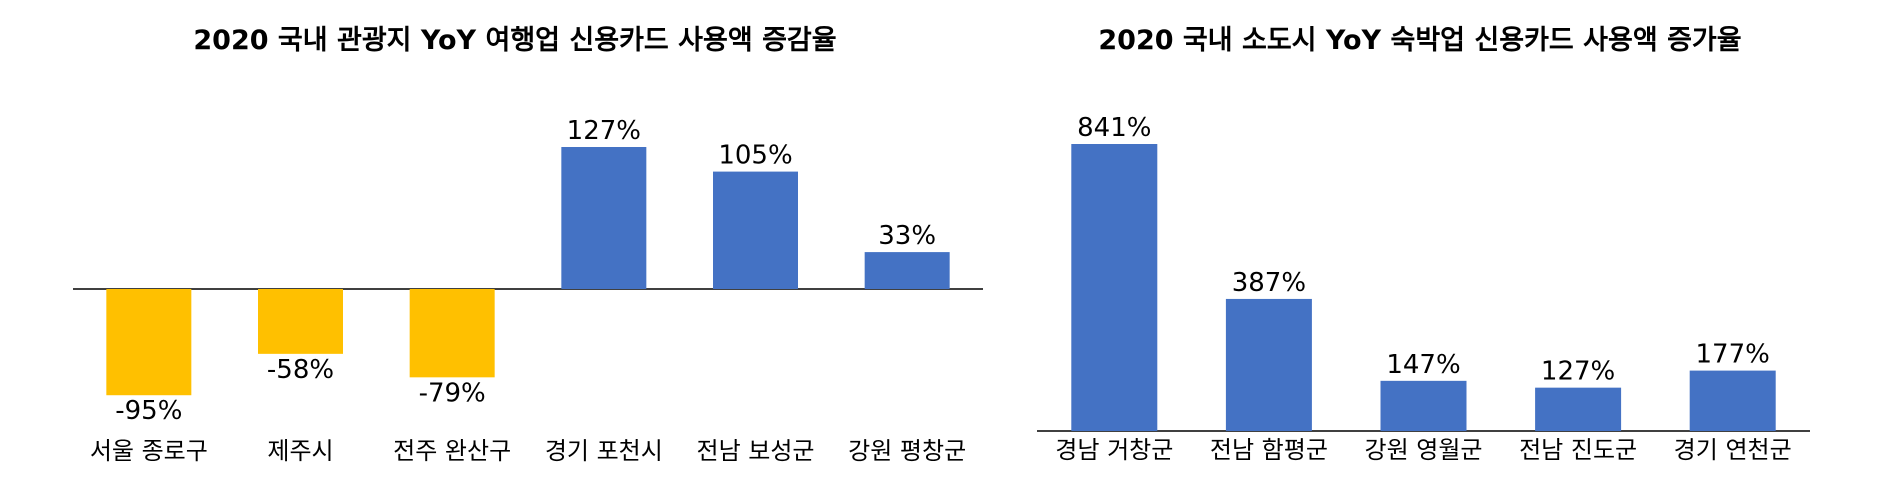 This screenshot has width=1882, height=487. I want to click on category-label-4: 경기 포천시, so click(604, 451).